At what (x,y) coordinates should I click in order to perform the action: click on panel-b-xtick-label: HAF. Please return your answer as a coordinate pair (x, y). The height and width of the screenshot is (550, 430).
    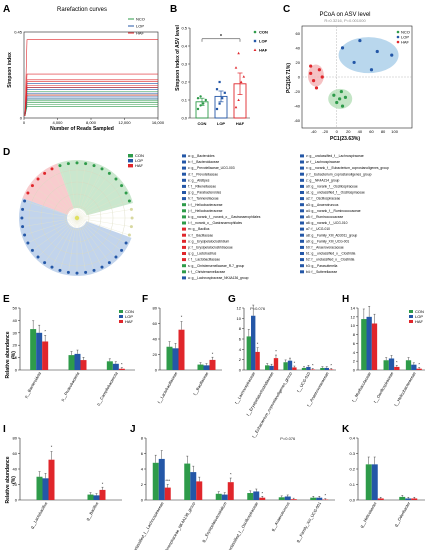
    Looking at the image, I should click on (240, 123).